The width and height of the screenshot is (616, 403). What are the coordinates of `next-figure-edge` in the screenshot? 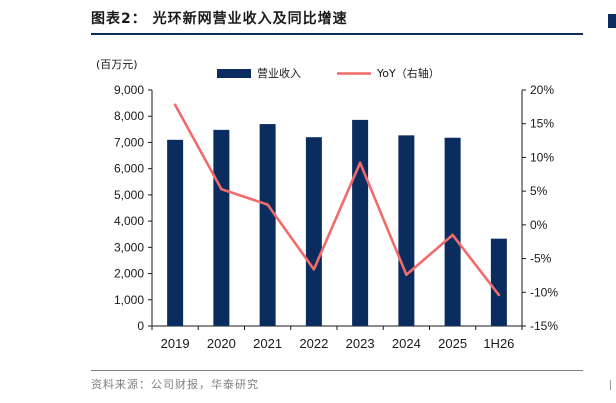 It's located at (612, 21).